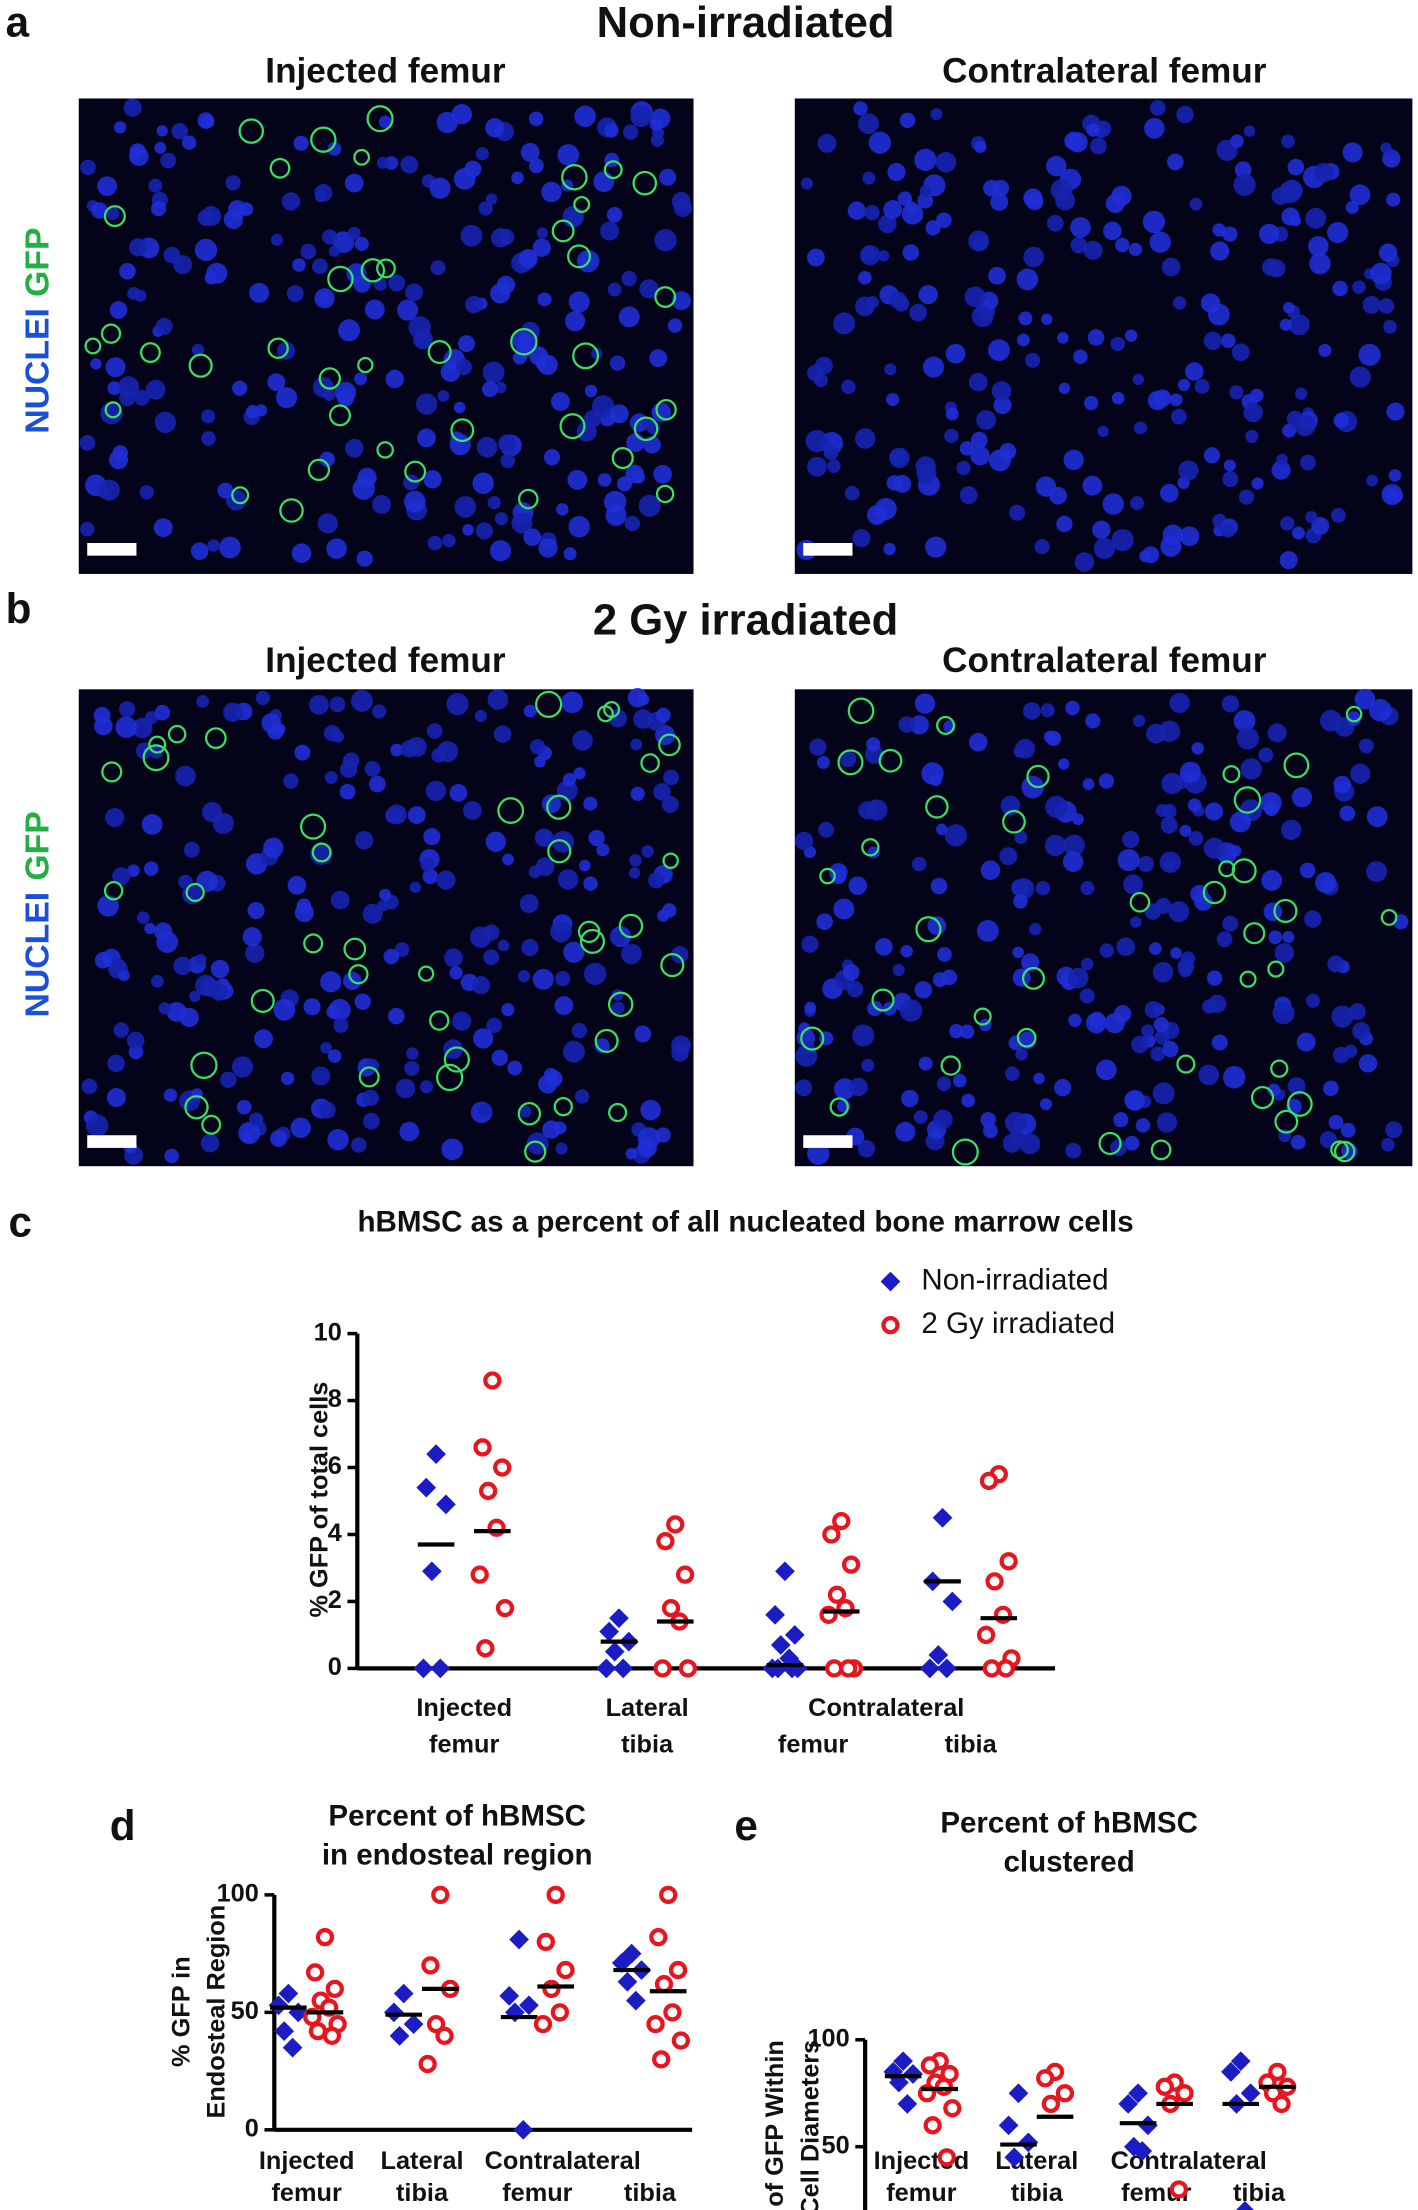  Describe the element at coordinates (464, 1708) in the screenshot. I see `x-tick-label: Injected` at that location.